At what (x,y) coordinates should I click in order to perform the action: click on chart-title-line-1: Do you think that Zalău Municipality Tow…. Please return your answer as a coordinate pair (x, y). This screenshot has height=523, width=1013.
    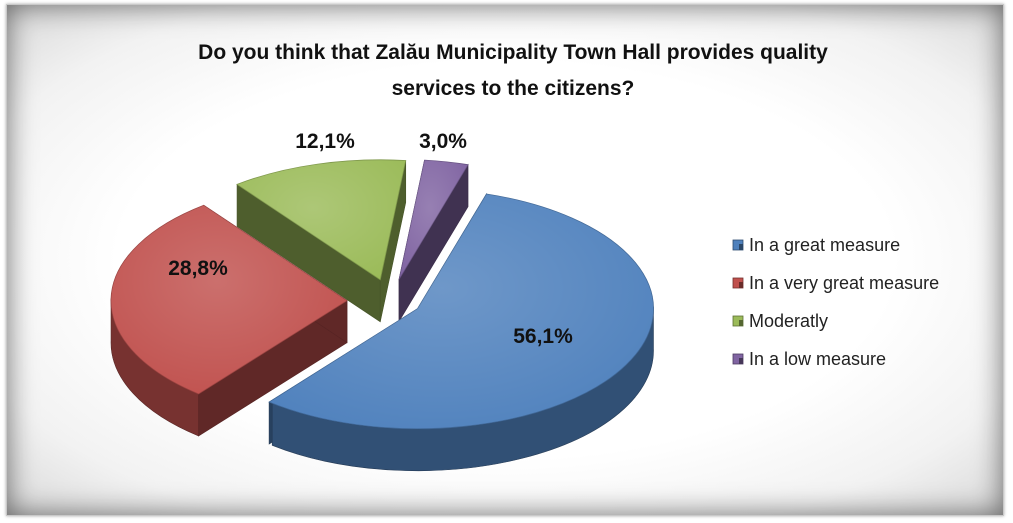
    Looking at the image, I should click on (513, 52).